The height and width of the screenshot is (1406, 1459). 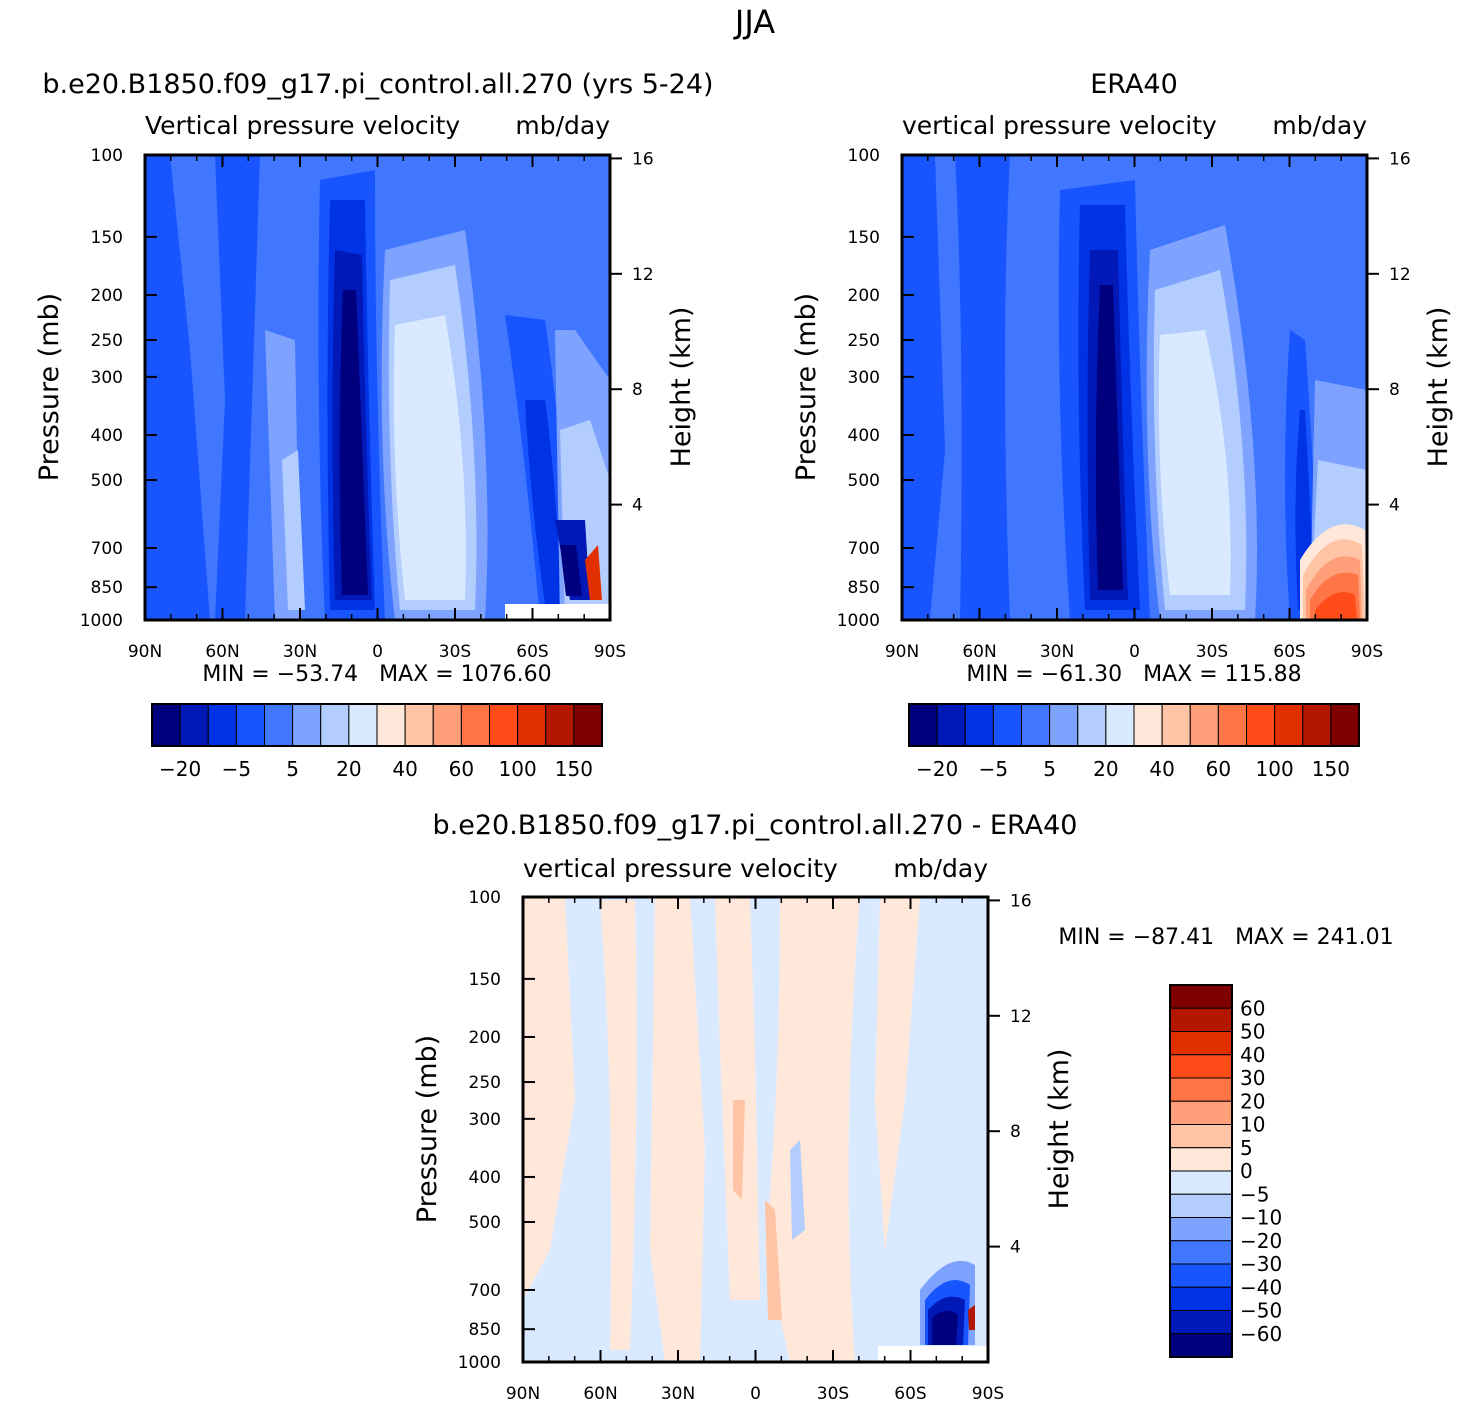 I want to click on panel-obs-plot, so click(x=1134, y=387).